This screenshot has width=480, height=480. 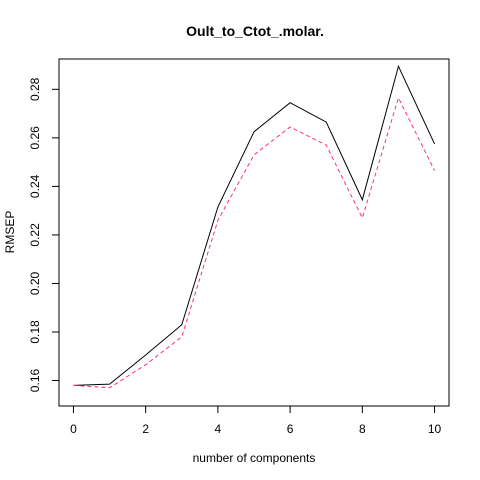 What do you see at coordinates (44, 235) in the screenshot?
I see `y-axis: 0.16 0.18 0.20 0.22 0.24 0.26 0.28` at bounding box center [44, 235].